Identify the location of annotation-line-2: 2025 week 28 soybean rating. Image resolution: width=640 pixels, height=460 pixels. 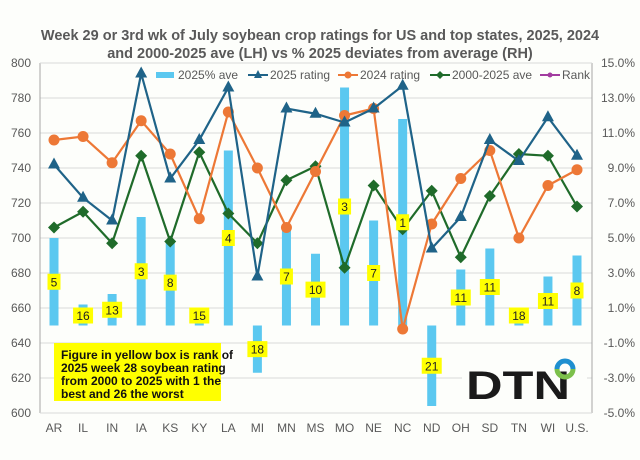
(143, 368).